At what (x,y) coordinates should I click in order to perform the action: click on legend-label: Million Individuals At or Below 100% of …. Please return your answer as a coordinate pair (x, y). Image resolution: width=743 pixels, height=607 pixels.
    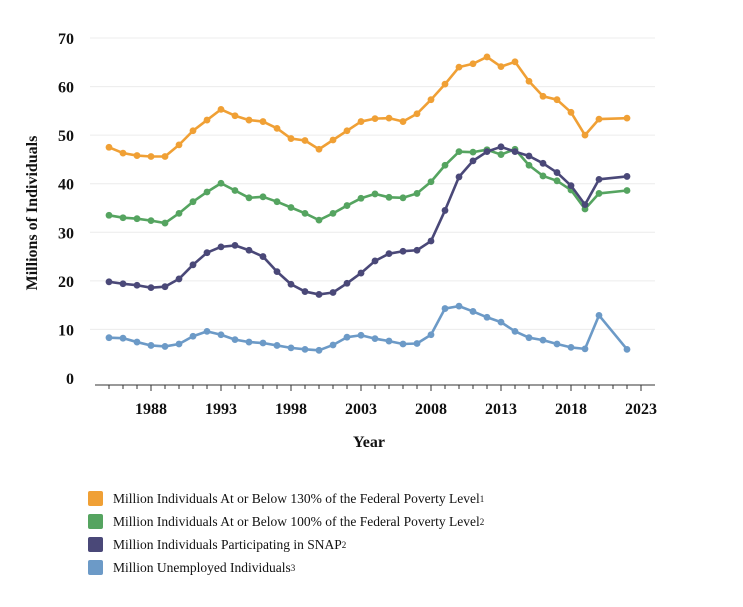
    Looking at the image, I should click on (296, 521).